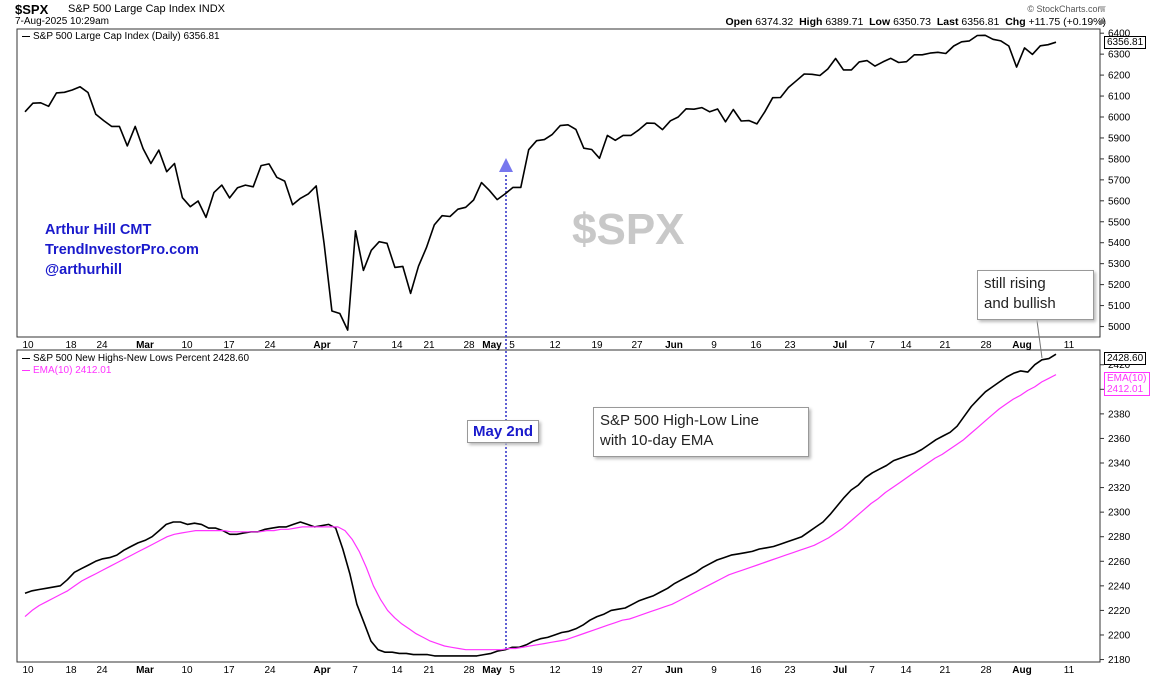 The width and height of the screenshot is (1150, 675). What do you see at coordinates (1069, 345) in the screenshot?
I see `x-tick-label: 11` at bounding box center [1069, 345].